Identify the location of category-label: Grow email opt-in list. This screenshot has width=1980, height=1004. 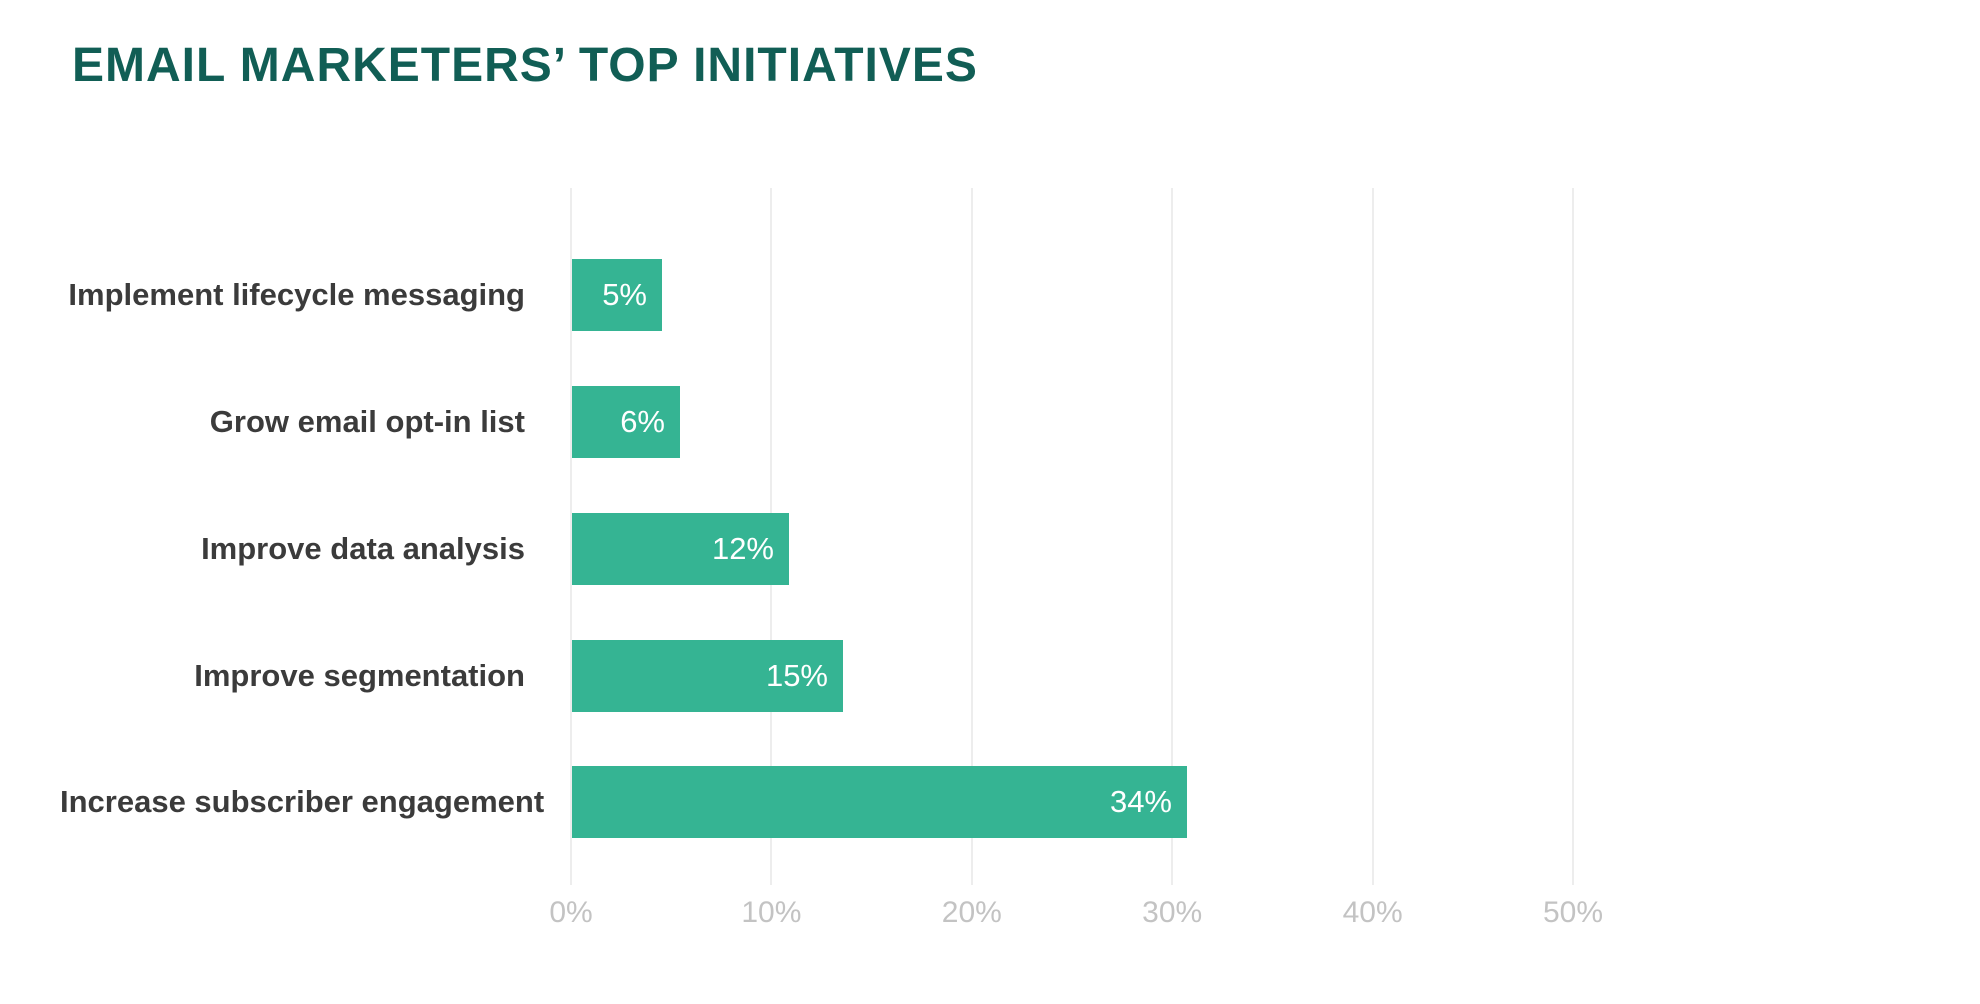
(367, 421).